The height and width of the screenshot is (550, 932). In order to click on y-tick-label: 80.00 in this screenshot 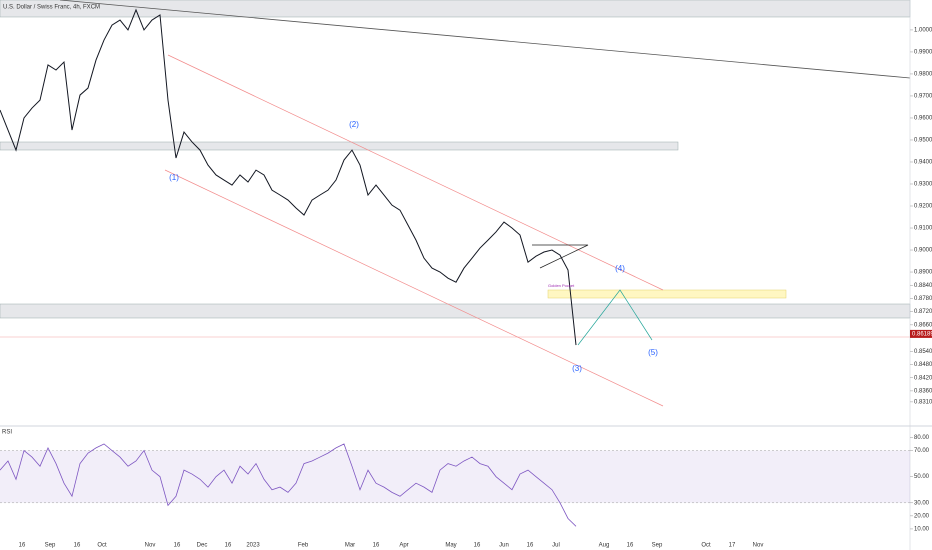, I will do `click(922, 438)`.